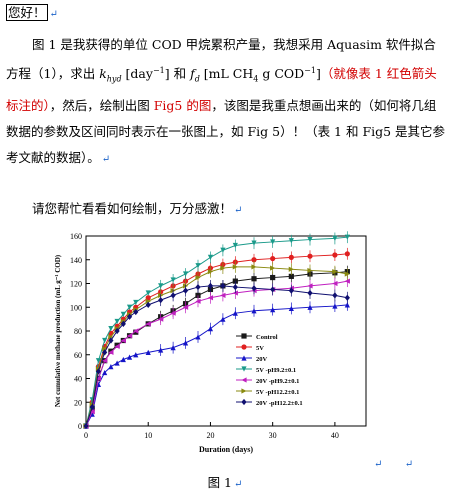 This screenshot has width=450, height=497. Describe the element at coordinates (277, 392) in the screenshot. I see `legend-label: 5V -pH12.2±0.1` at that location.